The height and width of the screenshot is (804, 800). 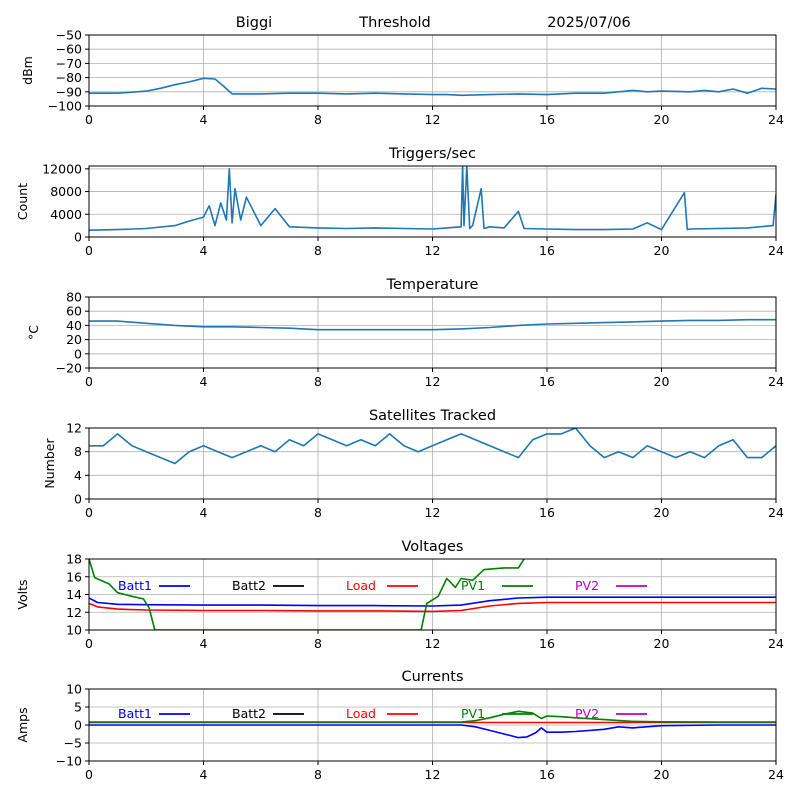 I want to click on panel-title: Triggers/sec, so click(x=432, y=154).